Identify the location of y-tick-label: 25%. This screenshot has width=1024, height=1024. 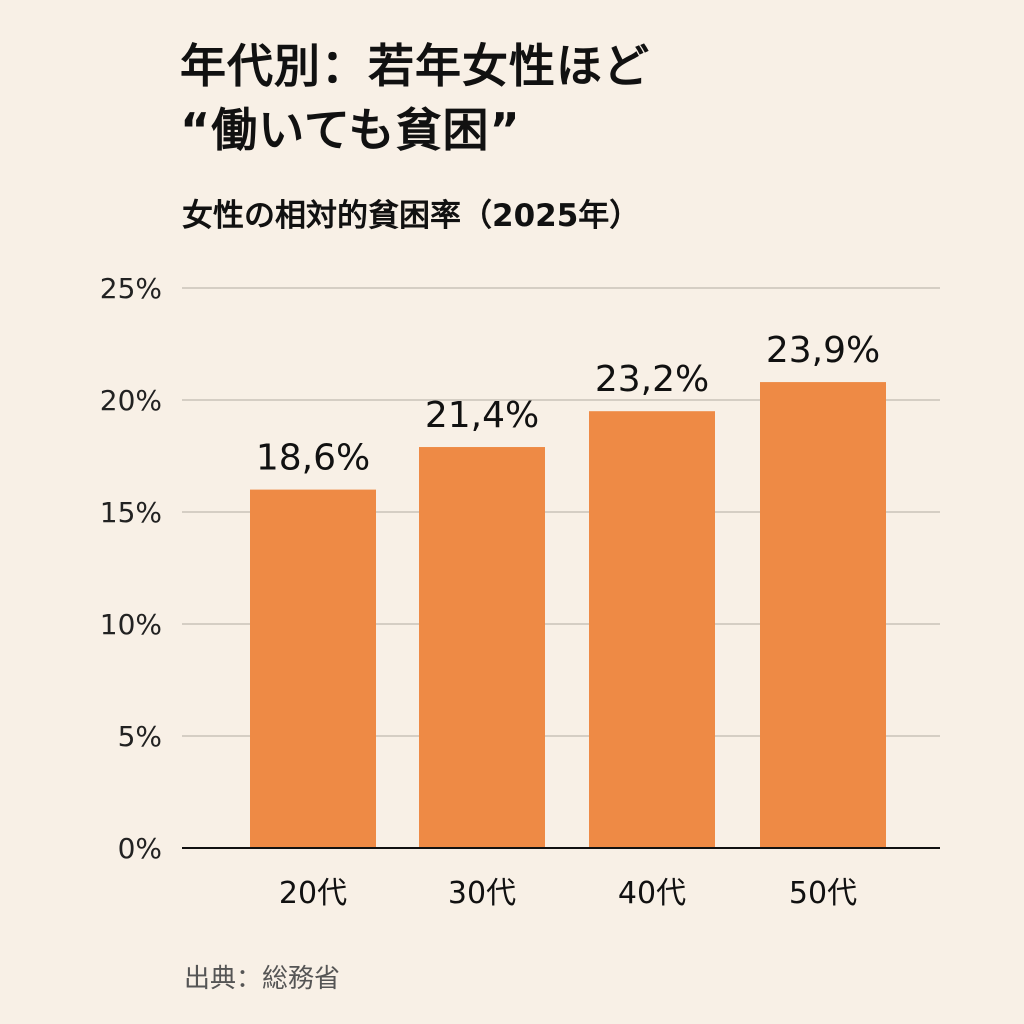
(131, 288).